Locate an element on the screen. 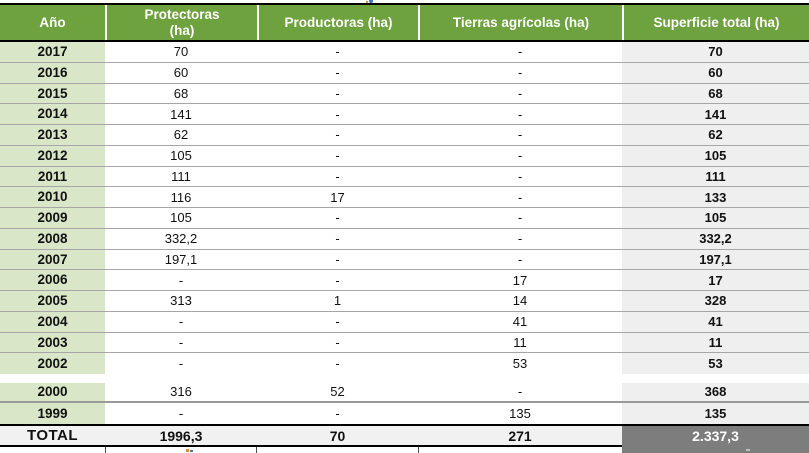 Image resolution: width=809 pixels, height=453 pixels. tierras-cell: 17 is located at coordinates (520, 280).